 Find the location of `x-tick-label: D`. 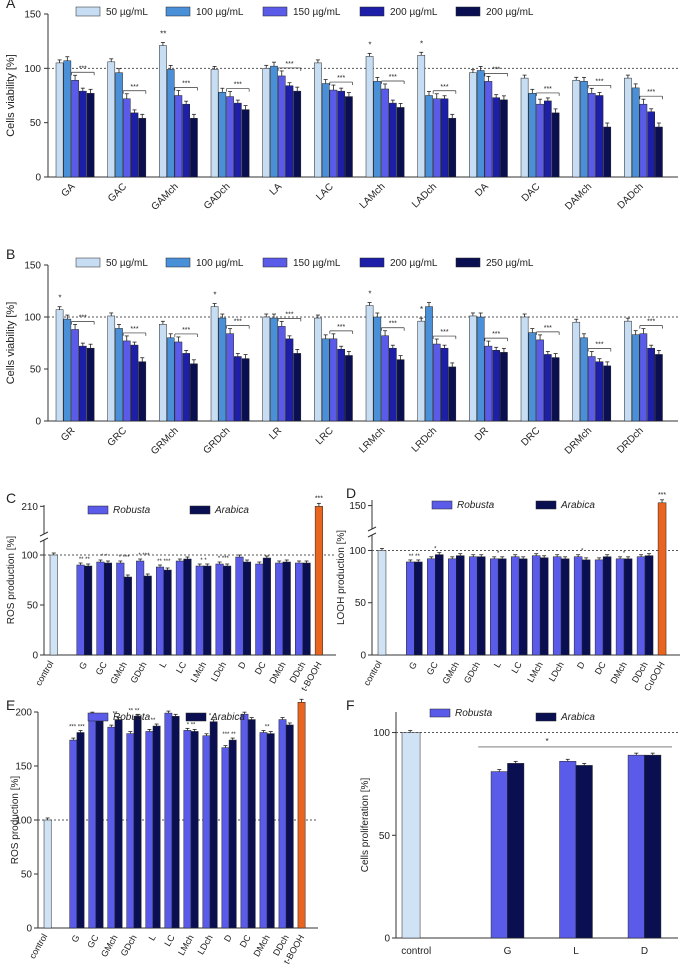

x-tick-label: D is located at coordinates (228, 938).